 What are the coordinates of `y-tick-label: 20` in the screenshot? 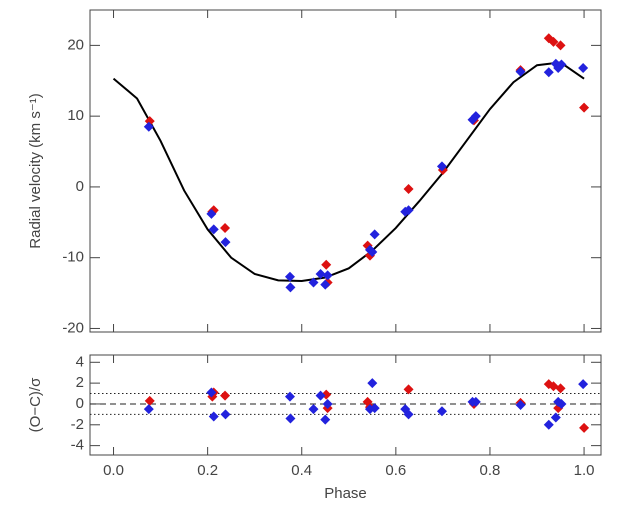 It's located at (75, 44).